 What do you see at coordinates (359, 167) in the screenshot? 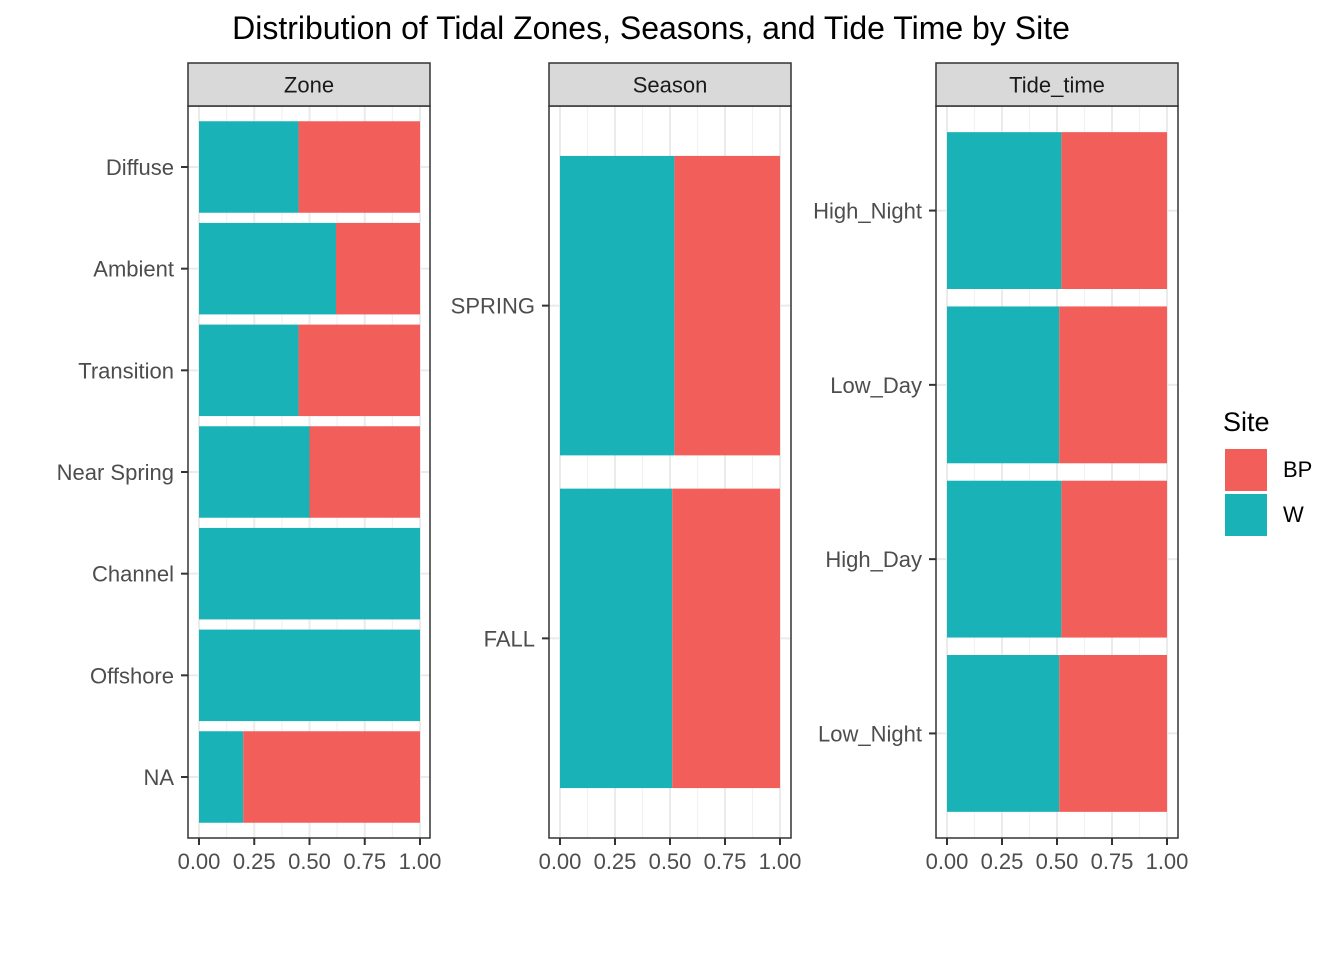
I see `bar-bp-diffuse` at bounding box center [359, 167].